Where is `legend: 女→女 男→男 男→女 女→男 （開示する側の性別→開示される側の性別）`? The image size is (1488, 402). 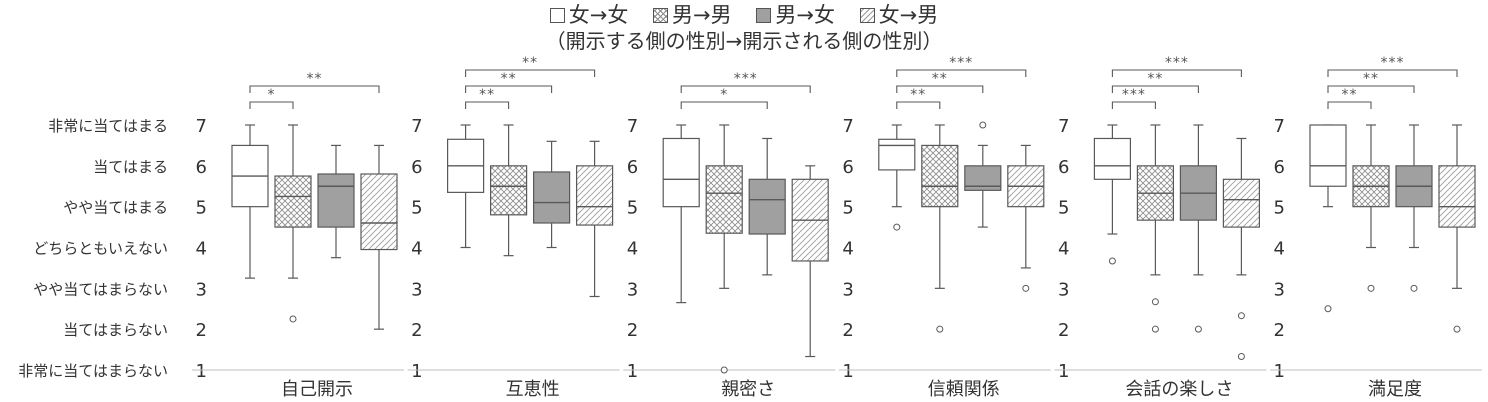
legend: 女→女 男→男 男→女 女→男 （開示する側の性別→開示される側の性別） is located at coordinates (744, 27).